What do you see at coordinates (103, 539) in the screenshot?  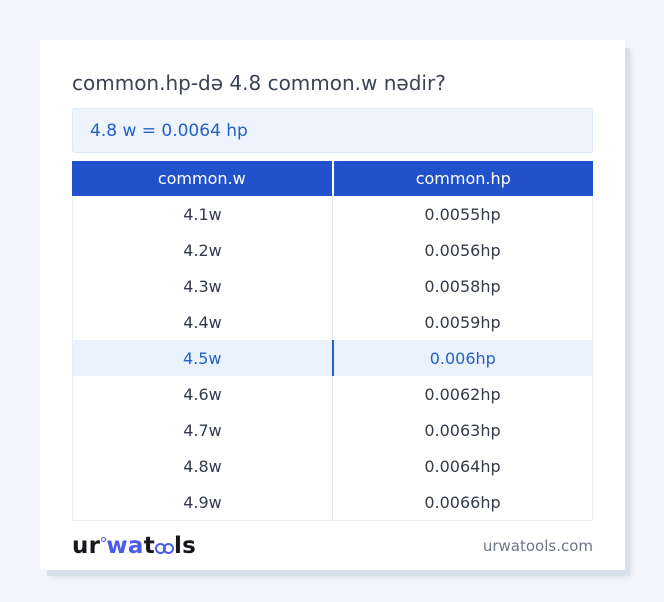 I see `logo-ring-icon` at bounding box center [103, 539].